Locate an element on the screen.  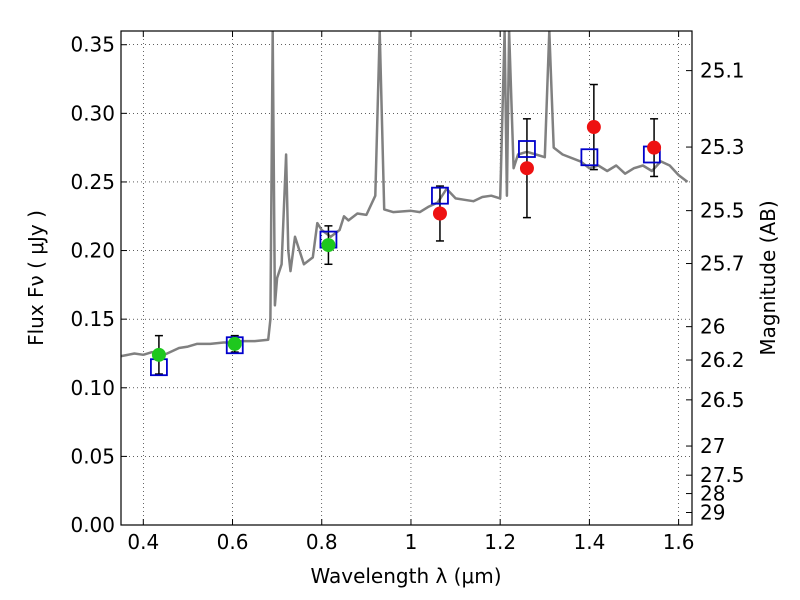
y2-tick-label: 27.5 is located at coordinates (722, 475).